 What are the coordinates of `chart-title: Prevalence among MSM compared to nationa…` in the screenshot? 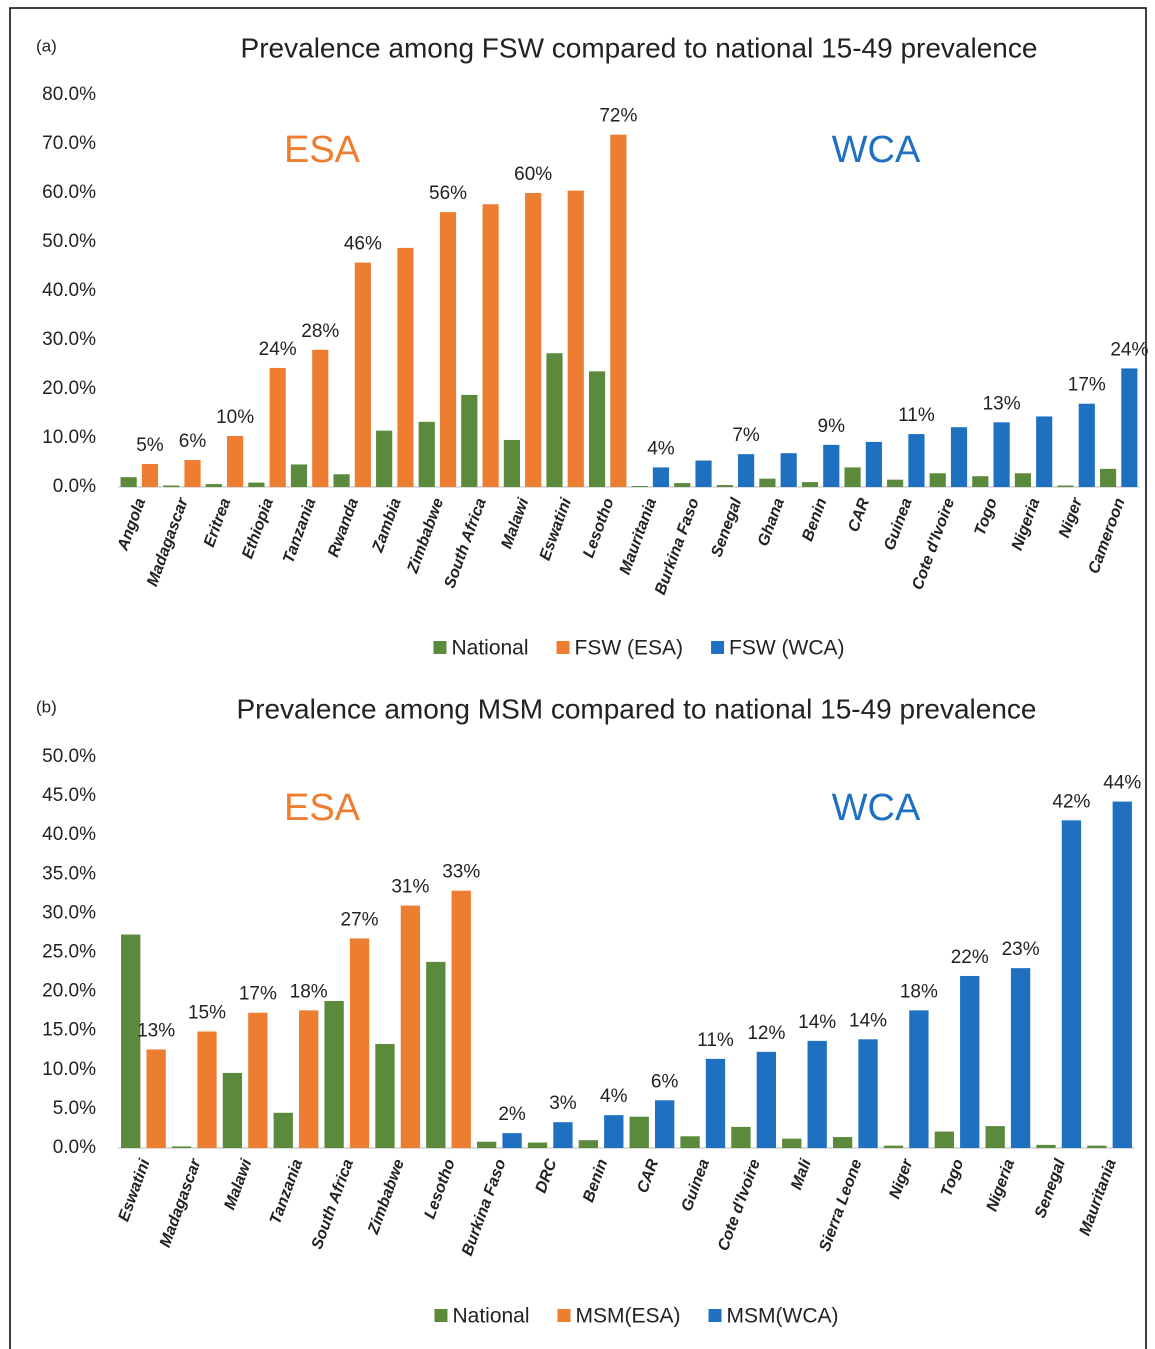 It's located at (636, 708).